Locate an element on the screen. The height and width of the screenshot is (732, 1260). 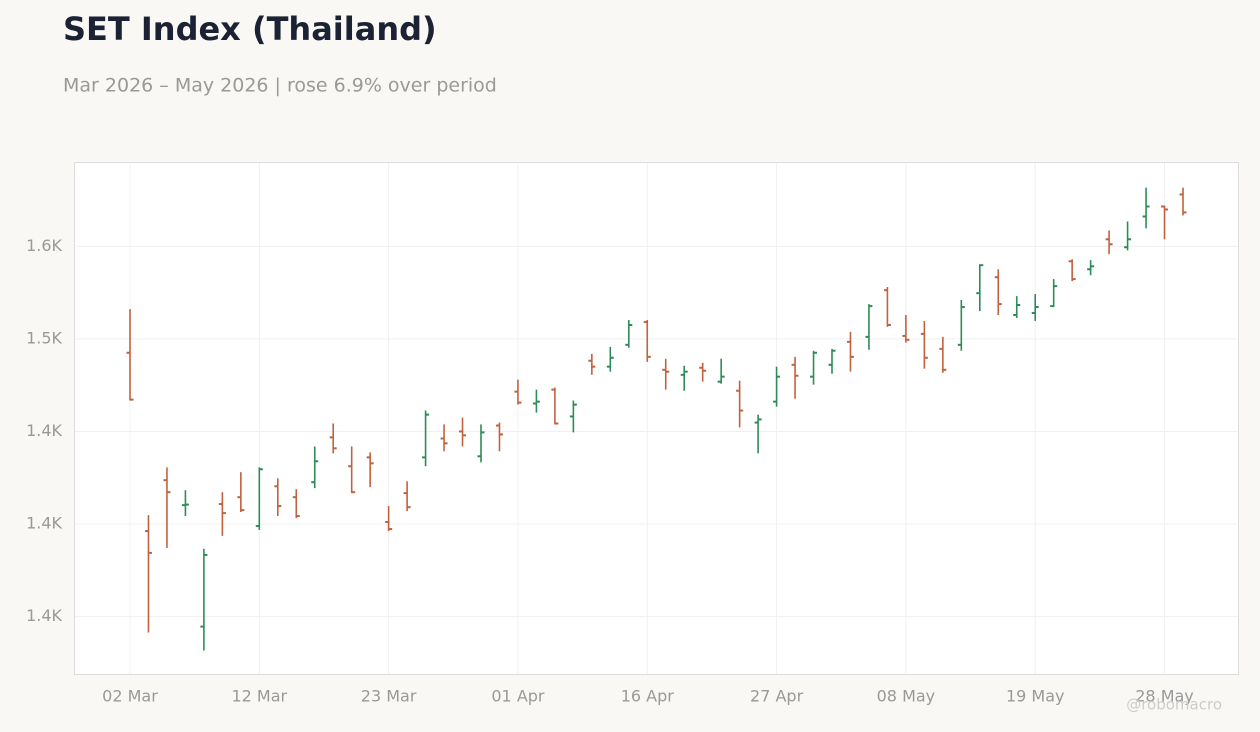
y-tick-label: 1.6K is located at coordinates (44, 245).